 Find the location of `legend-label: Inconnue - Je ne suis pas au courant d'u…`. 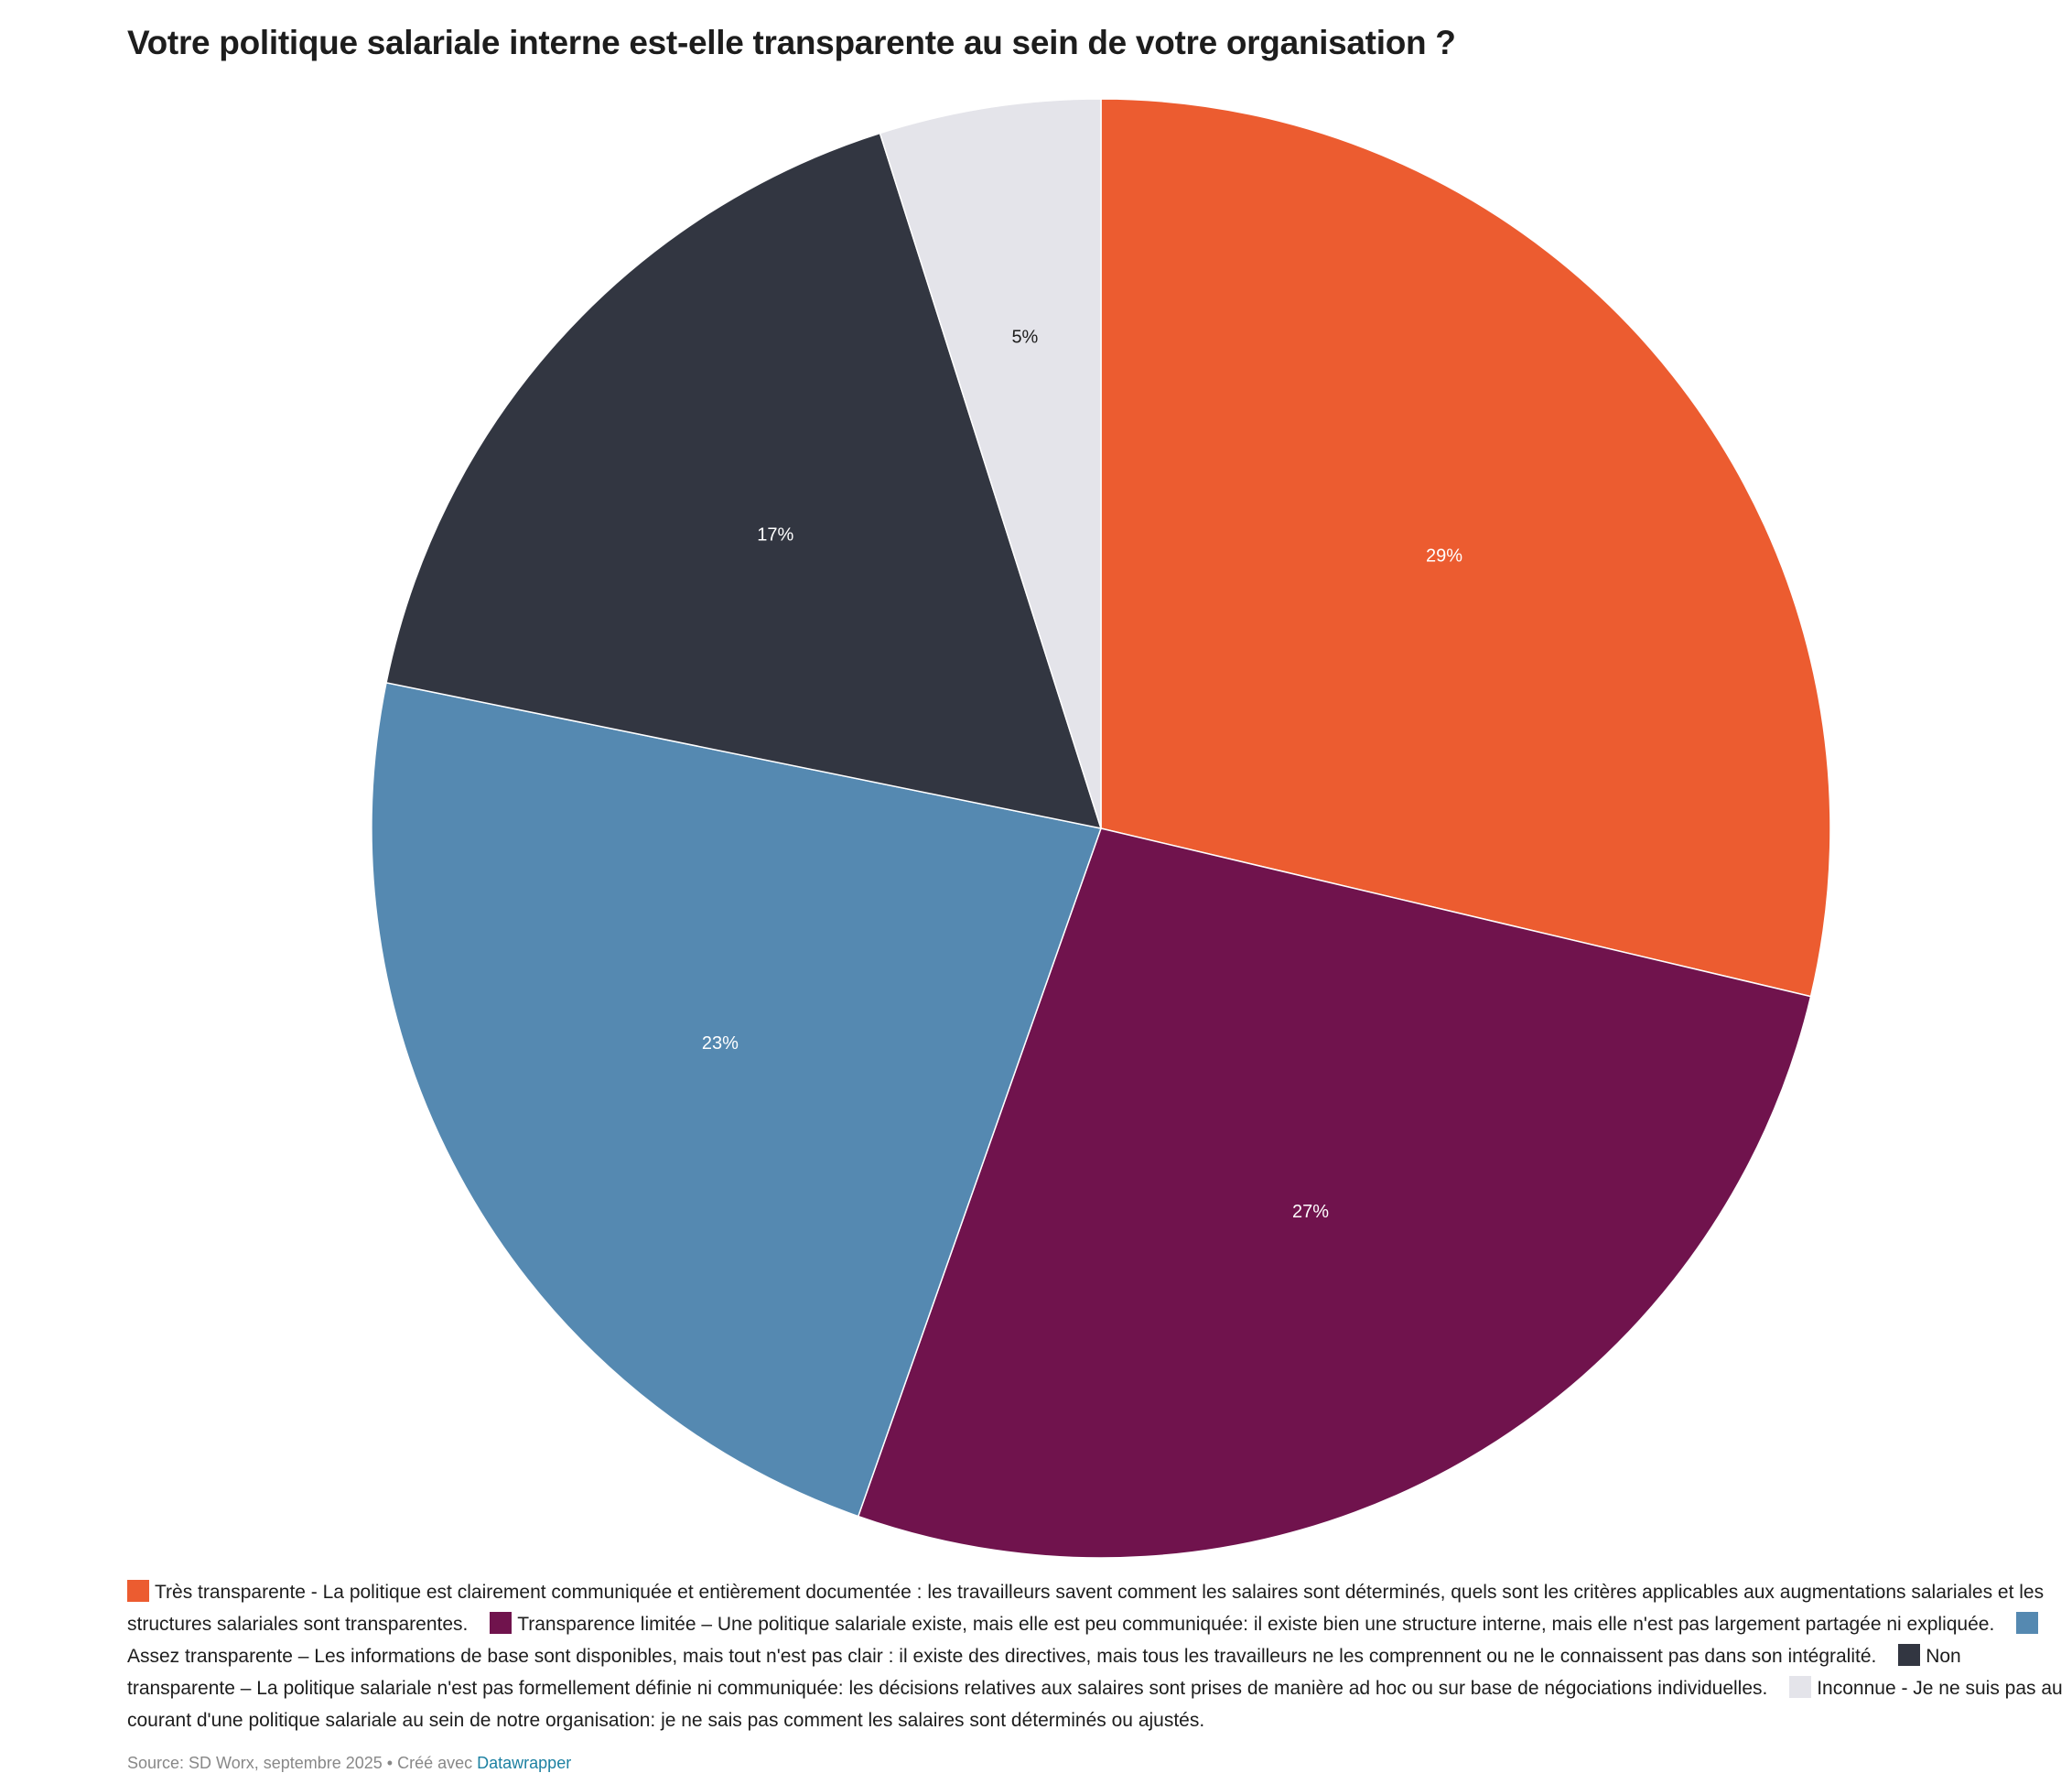

legend-label: Inconnue - Je ne suis pas au courant d'u… is located at coordinates (1095, 1704).